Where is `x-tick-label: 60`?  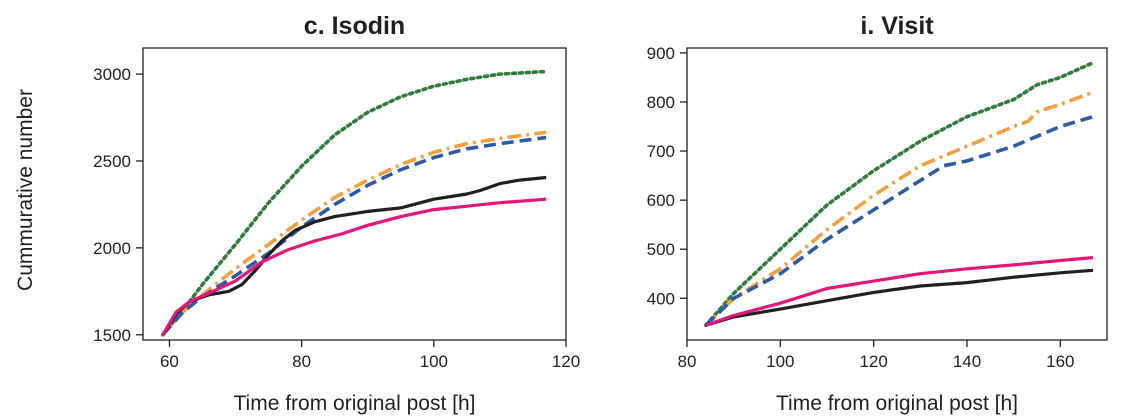 x-tick-label: 60 is located at coordinates (169, 361).